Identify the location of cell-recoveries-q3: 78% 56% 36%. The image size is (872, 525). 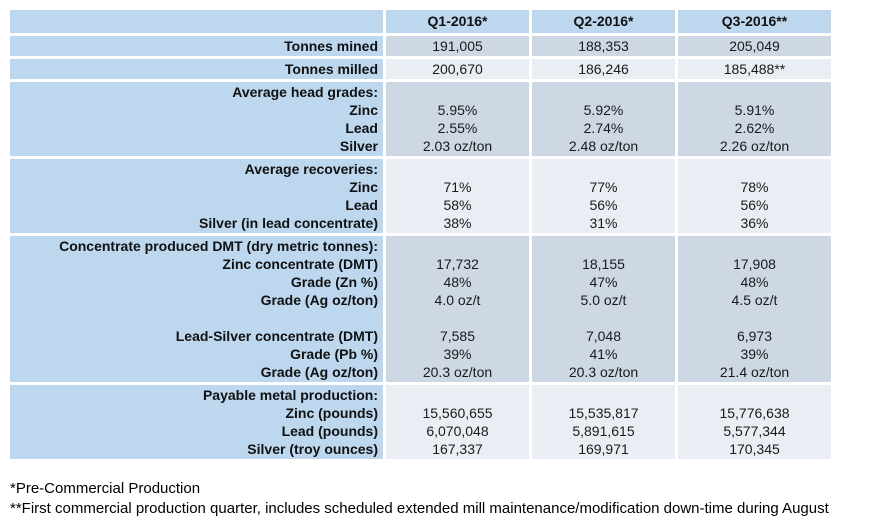
(754, 196).